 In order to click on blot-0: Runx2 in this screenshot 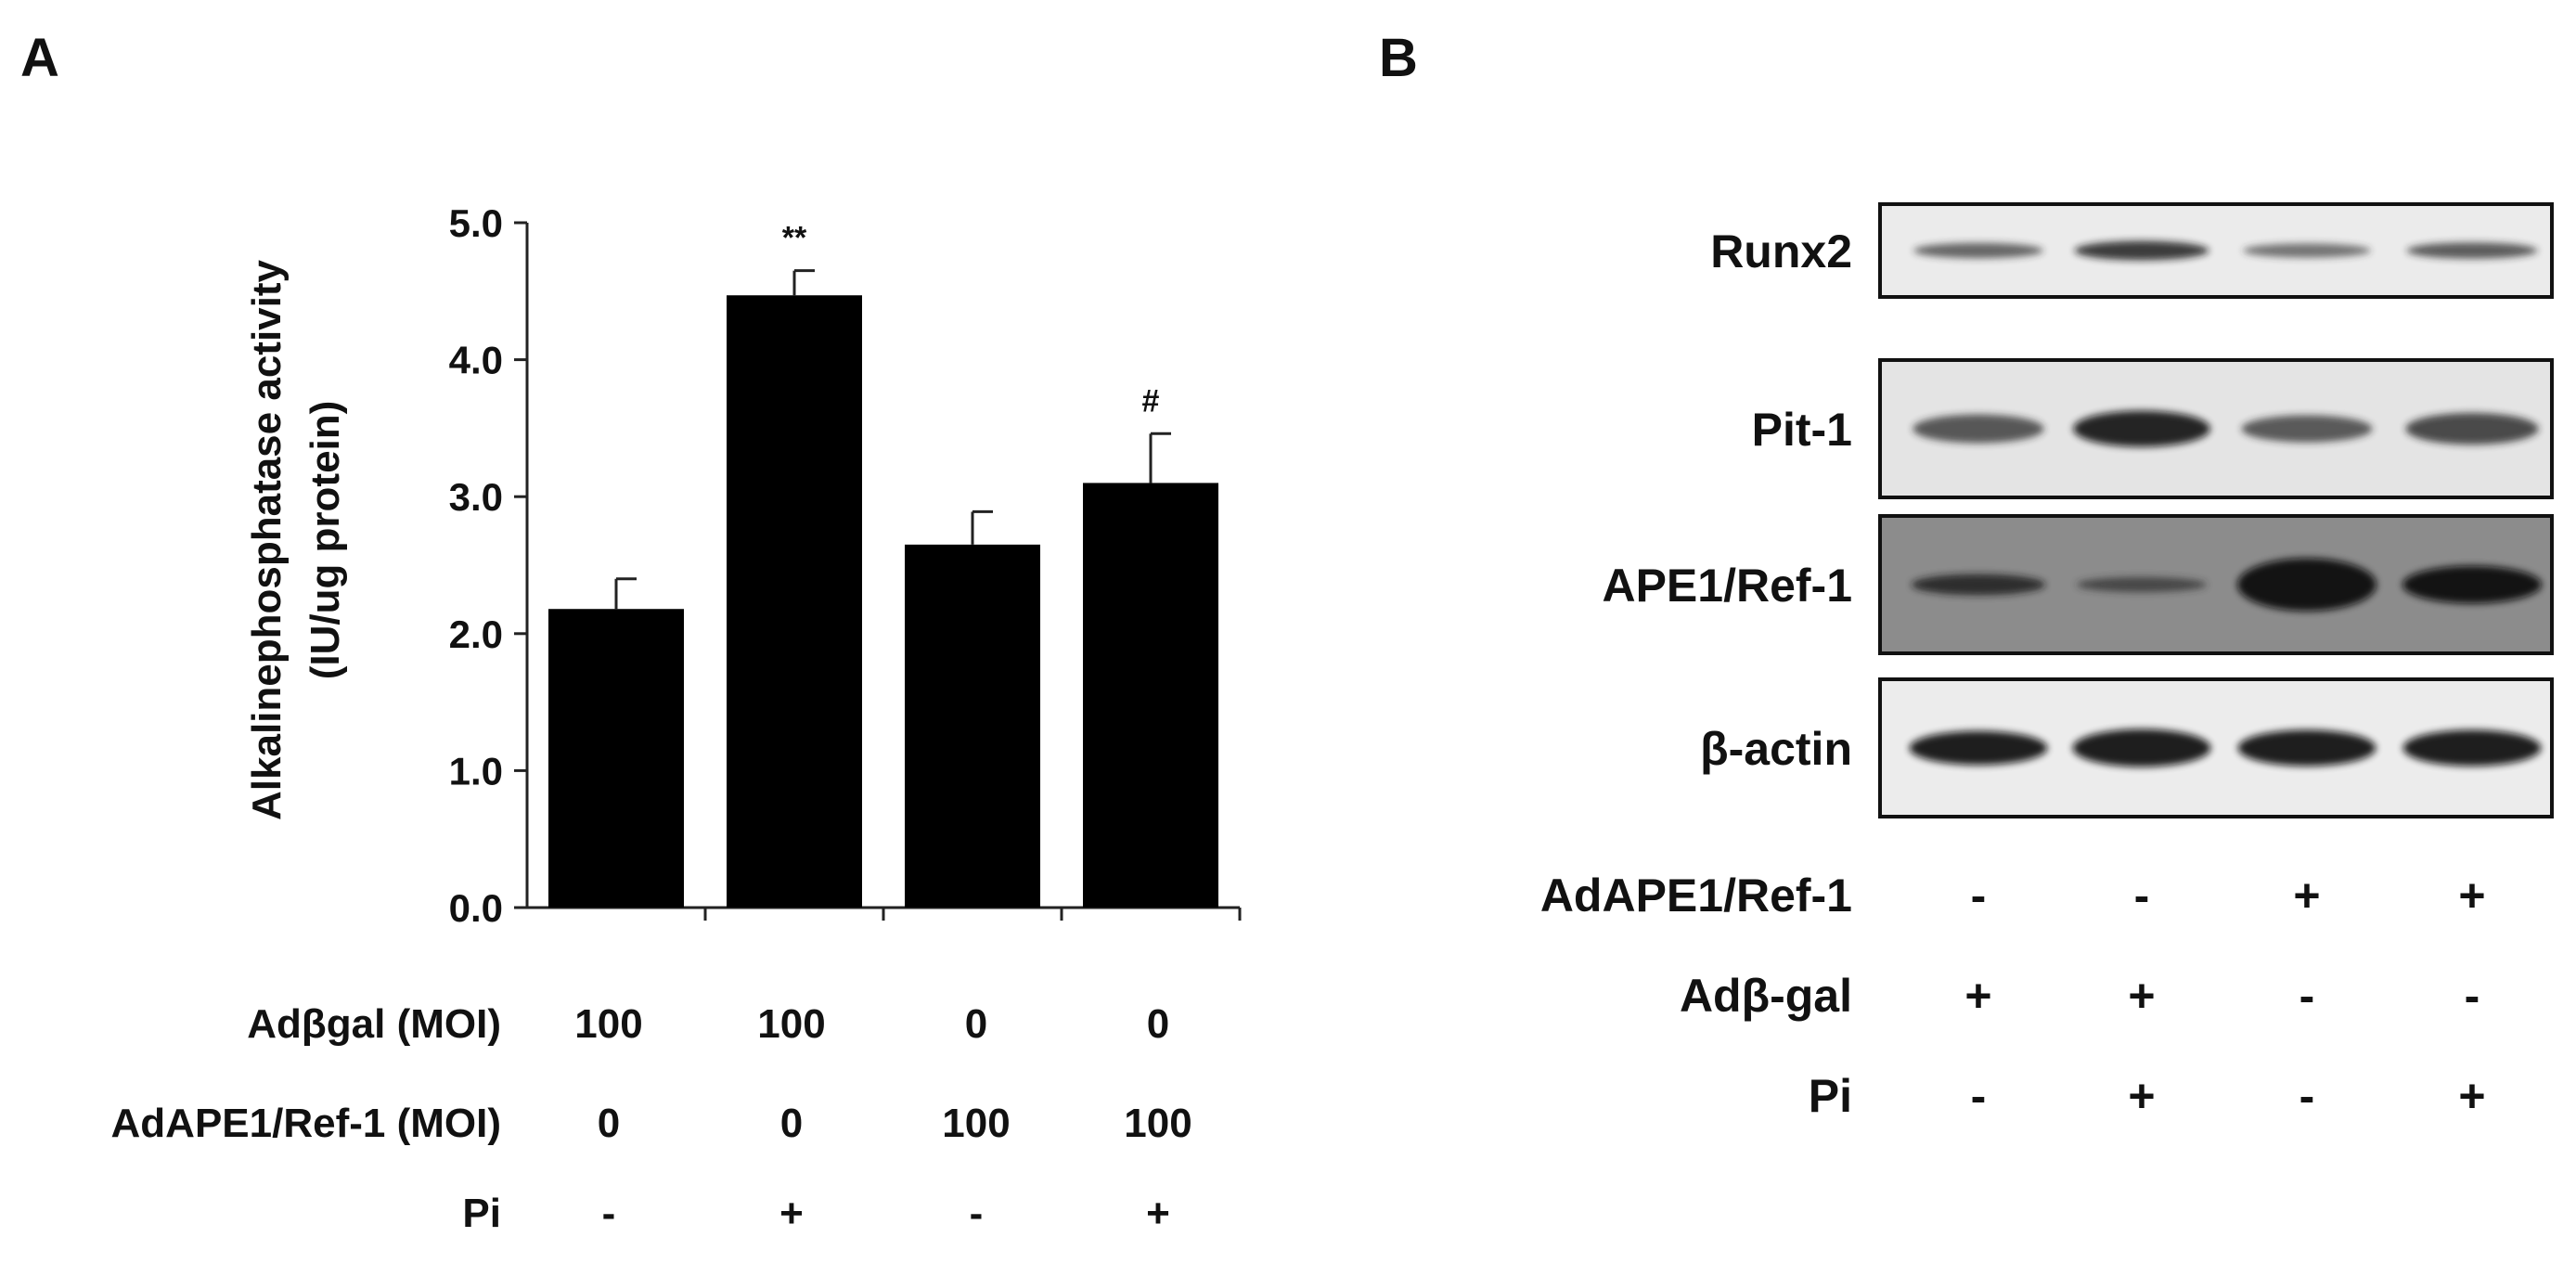, I will do `click(2132, 251)`.